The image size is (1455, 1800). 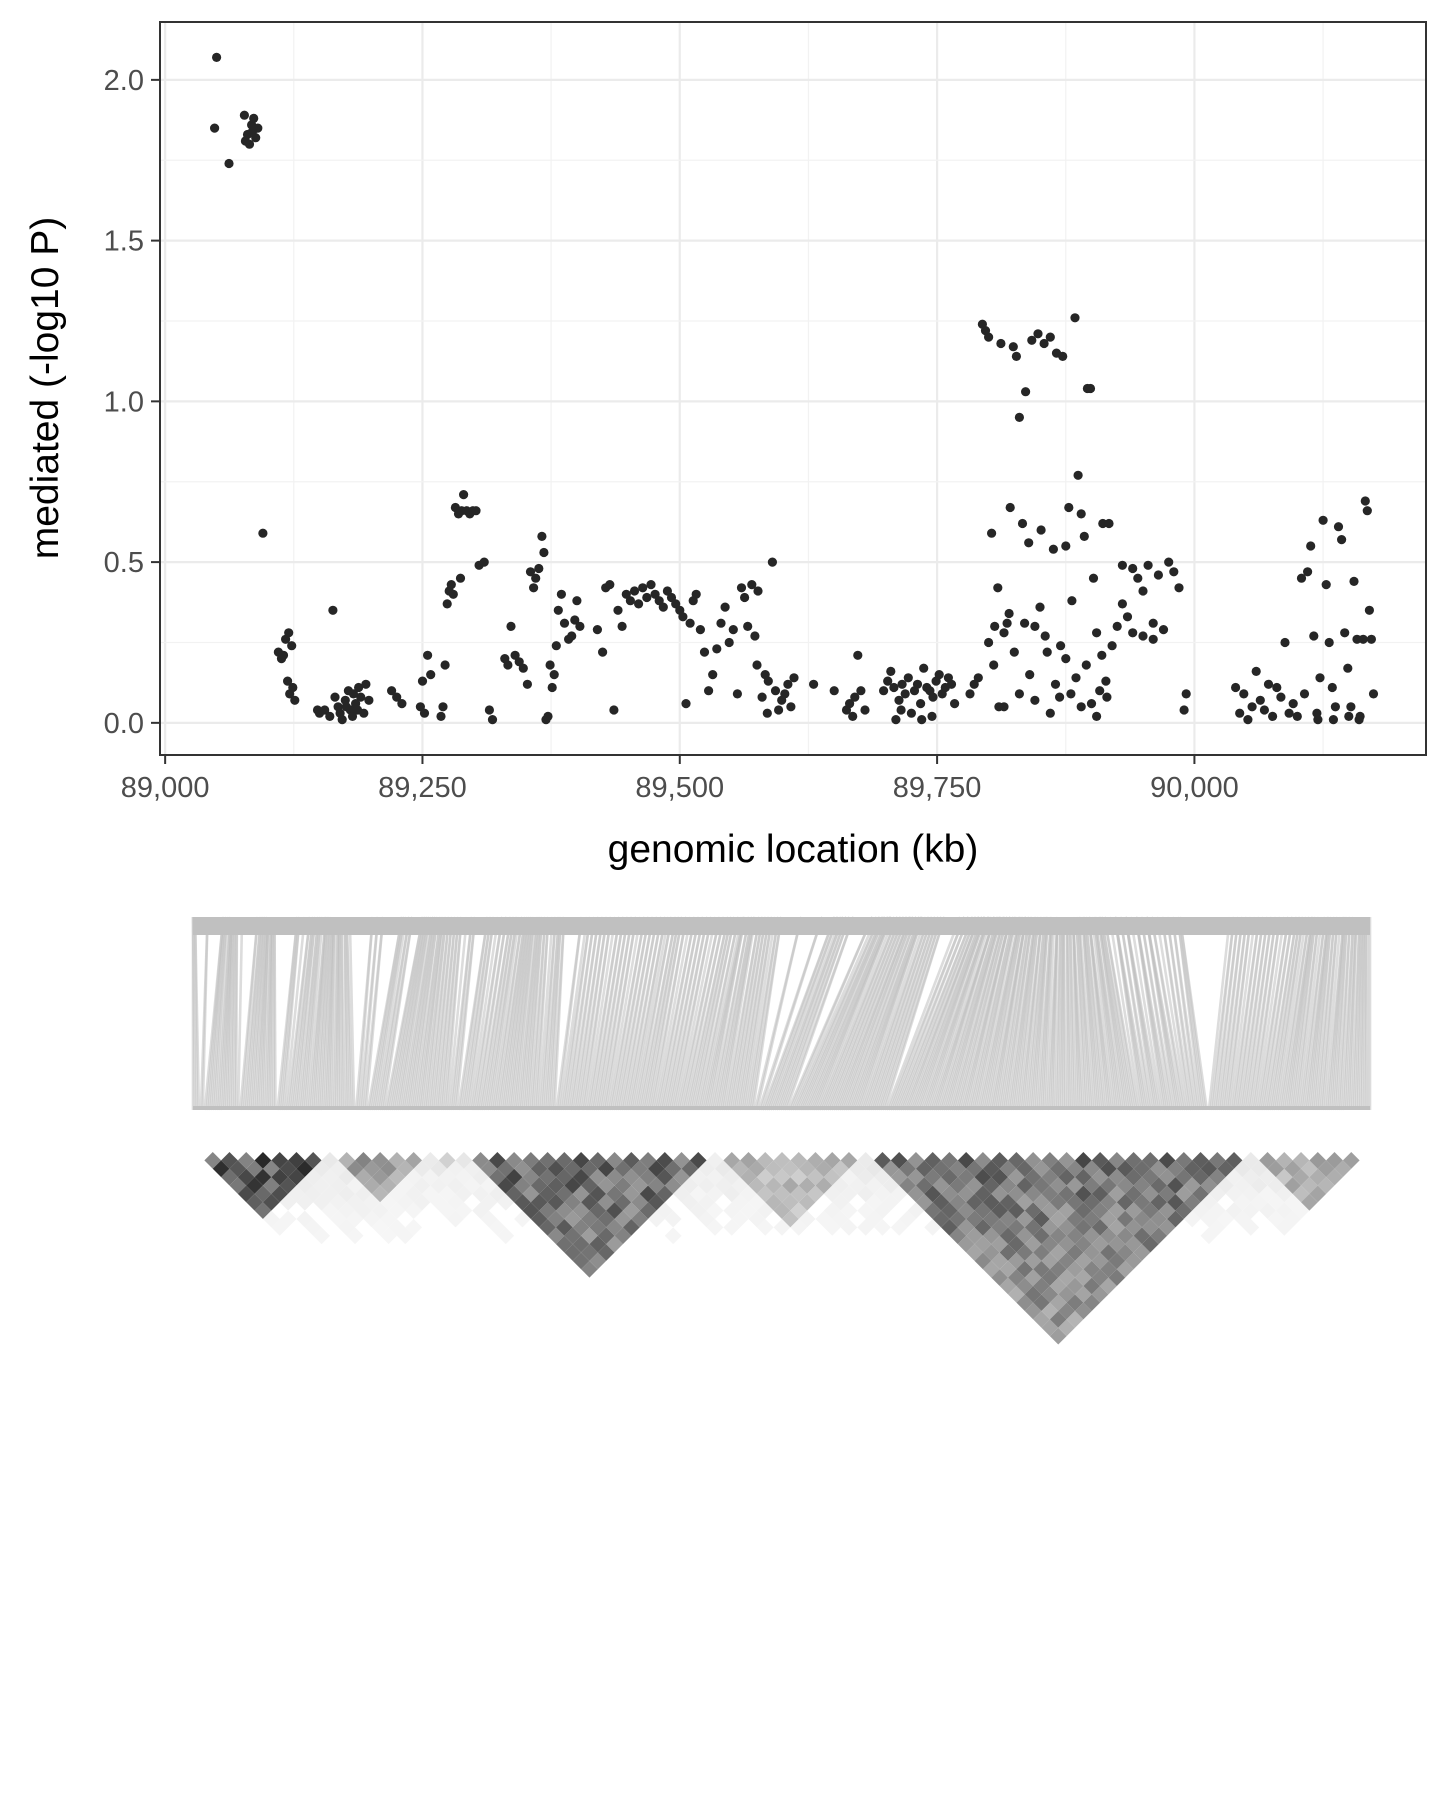 What do you see at coordinates (793, 849) in the screenshot?
I see `x-axis-title: genomic location (kb)` at bounding box center [793, 849].